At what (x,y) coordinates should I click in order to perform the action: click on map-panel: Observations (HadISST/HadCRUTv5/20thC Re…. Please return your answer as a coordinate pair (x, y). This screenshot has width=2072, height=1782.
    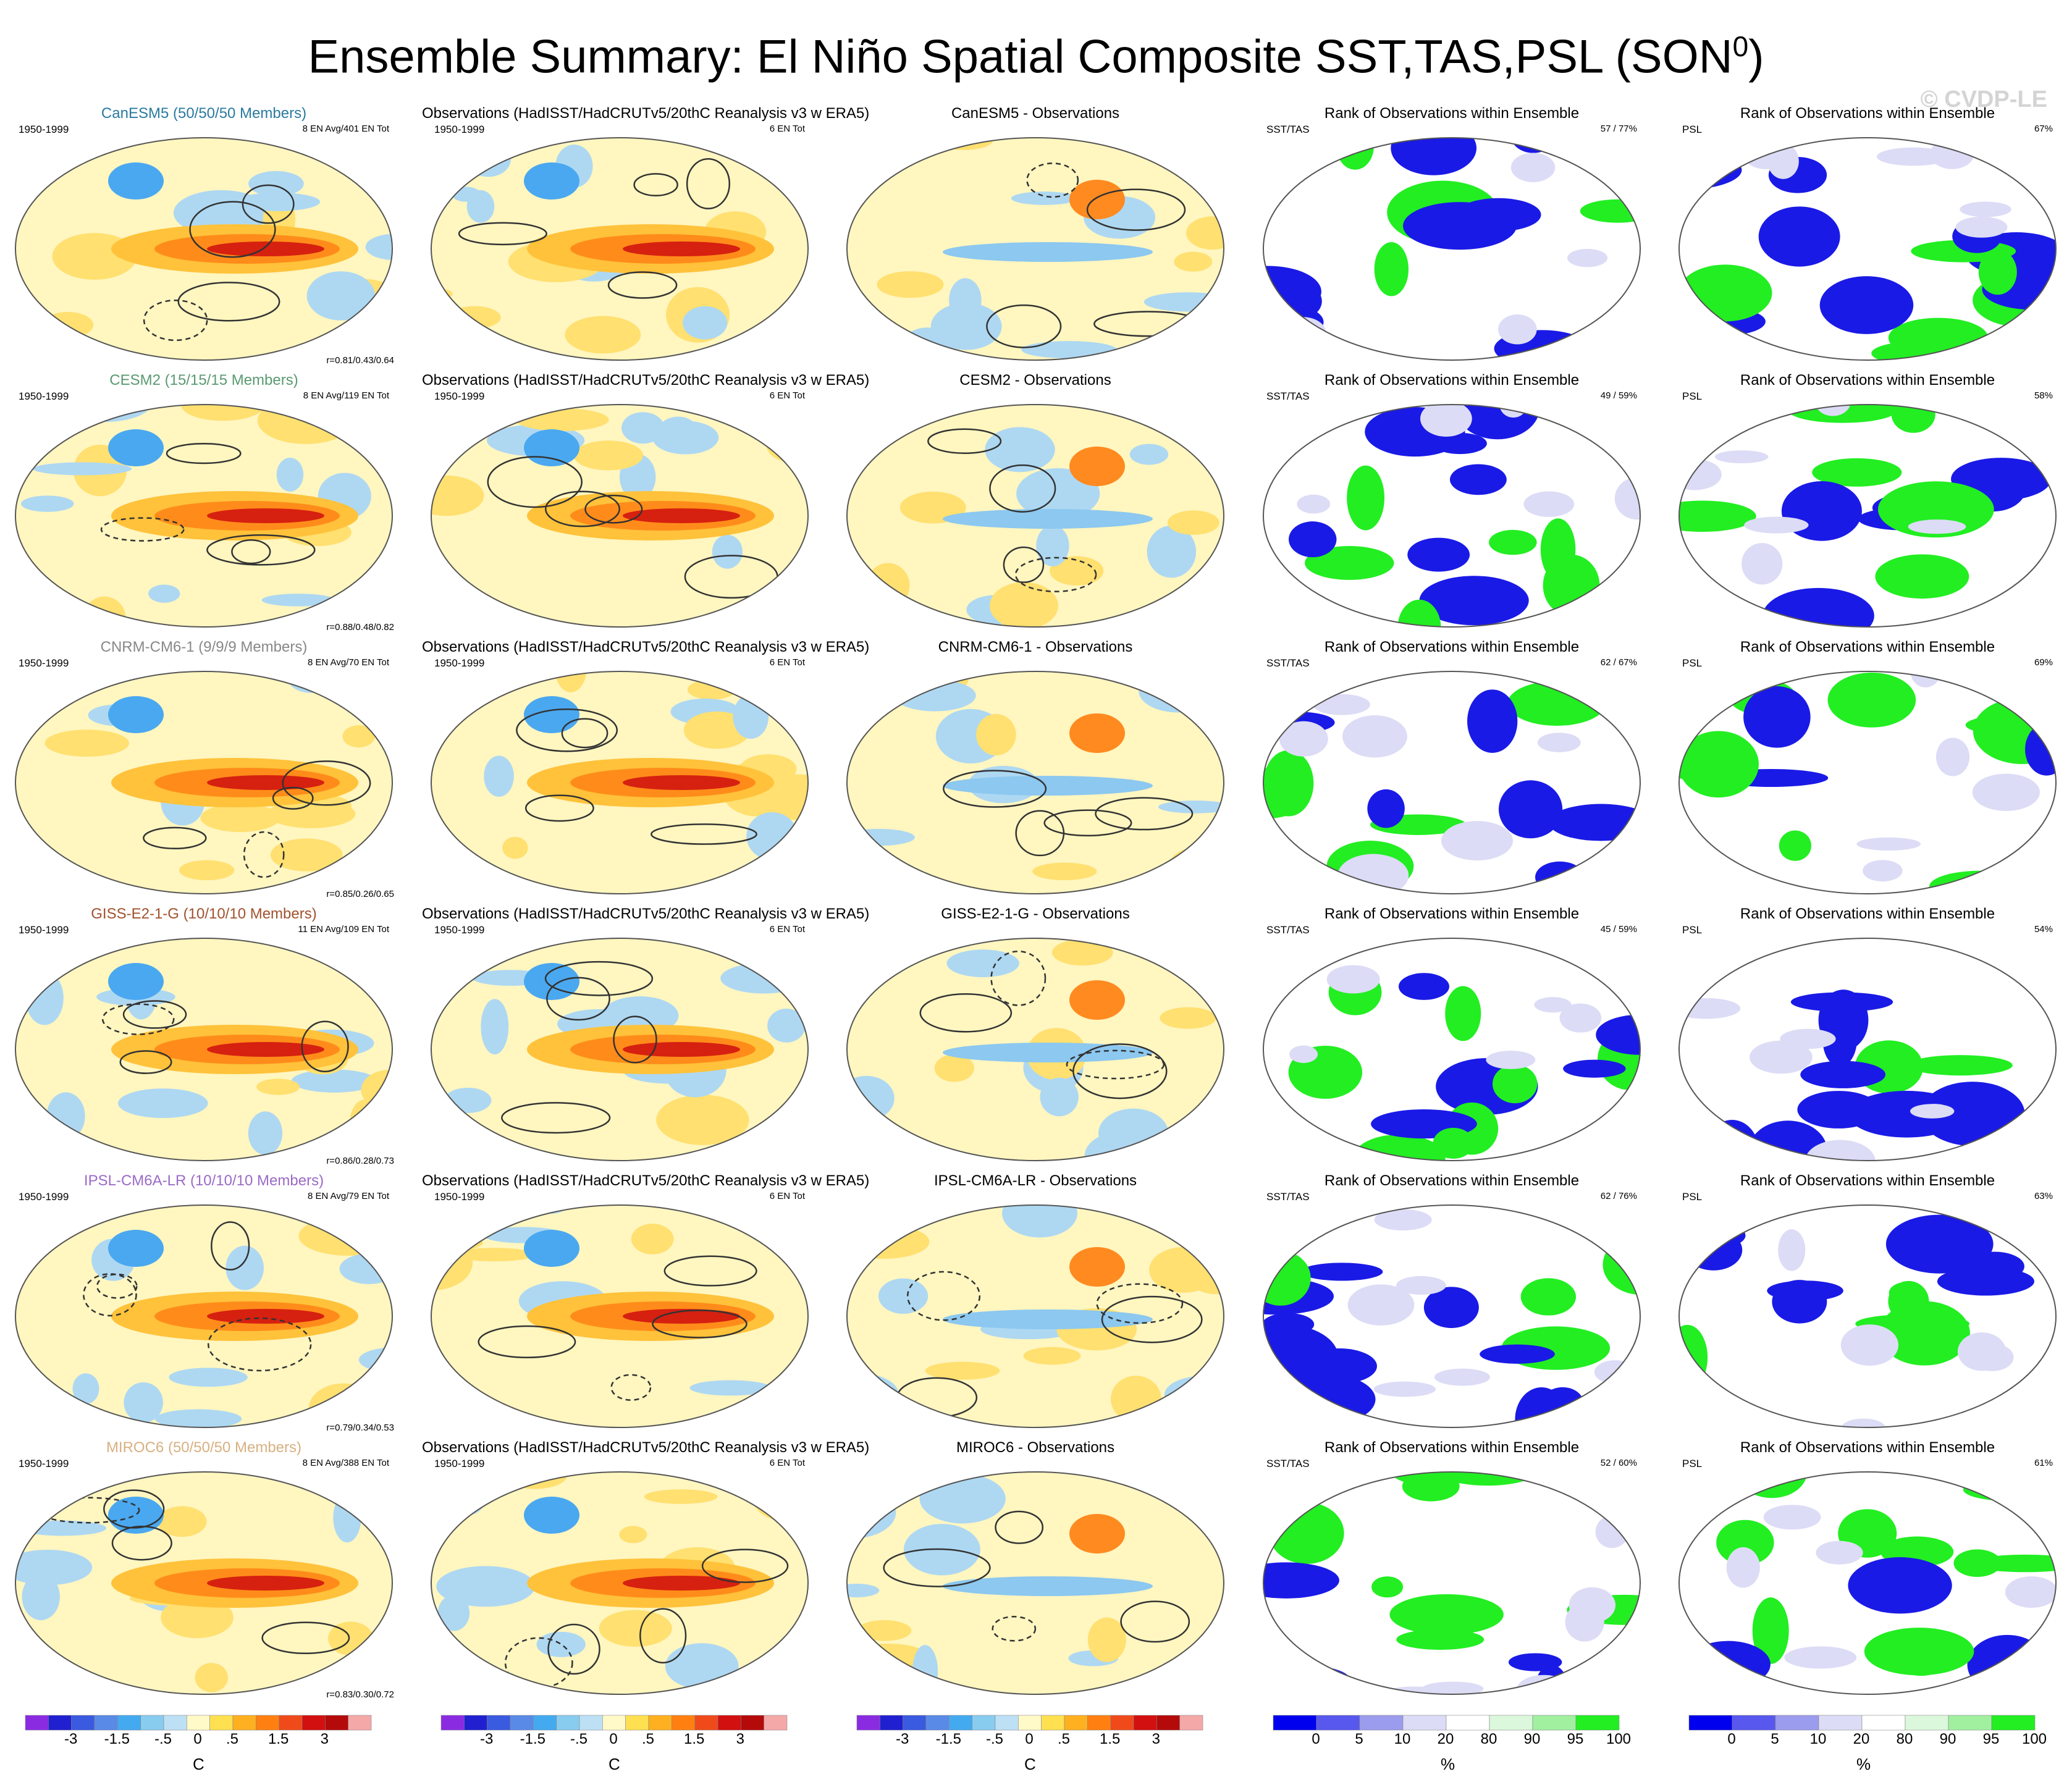
    Looking at the image, I should click on (646, 1572).